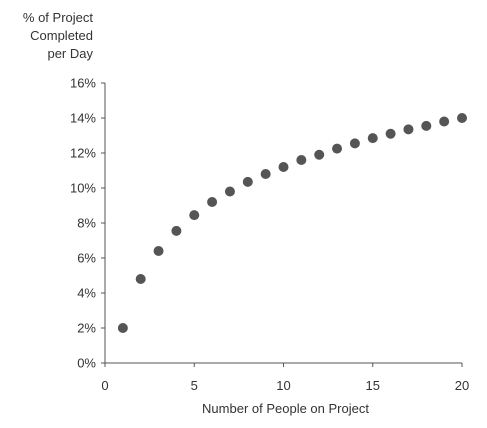 The height and width of the screenshot is (428, 487). What do you see at coordinates (58, 17) in the screenshot?
I see `y-axis-label-line: % of Project` at bounding box center [58, 17].